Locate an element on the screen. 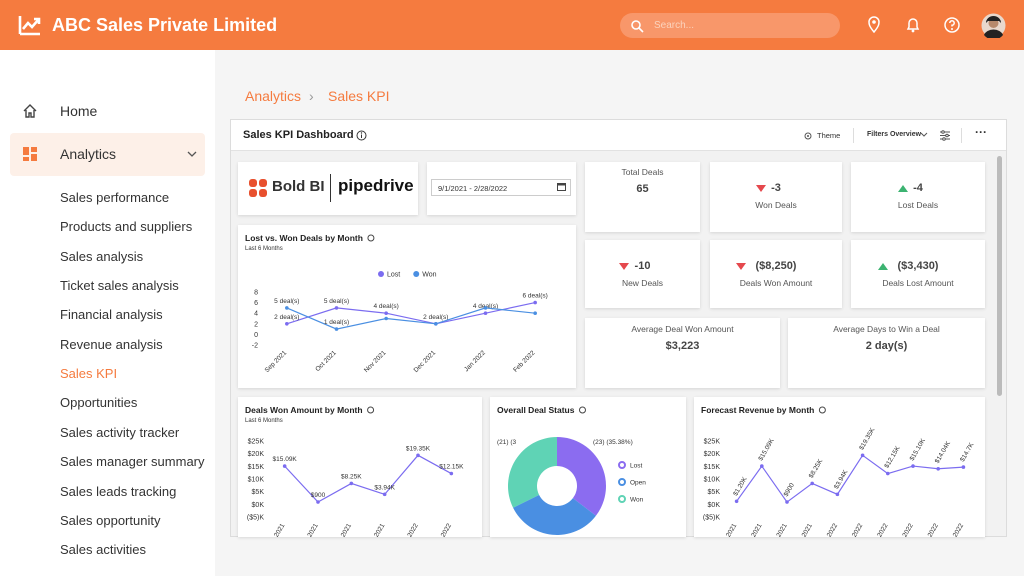 This screenshot has height=576, width=1024. nav-item: Analytics is located at coordinates (88, 154).